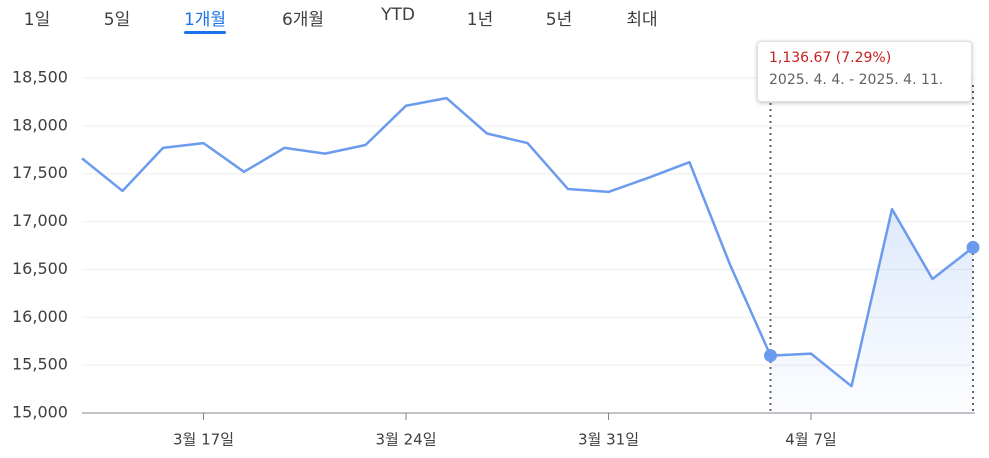 The width and height of the screenshot is (989, 458). What do you see at coordinates (40, 220) in the screenshot?
I see `y-tick-label: 17,000` at bounding box center [40, 220].